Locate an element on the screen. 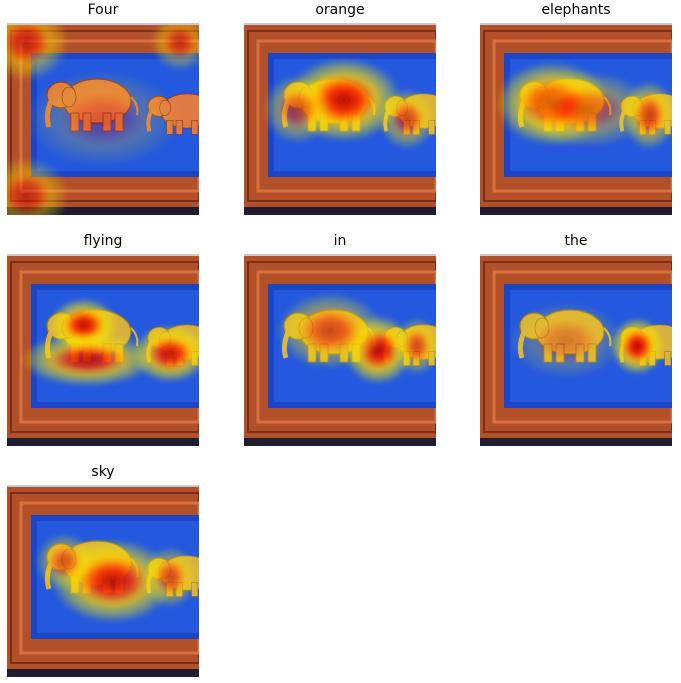  panel-title: elephants is located at coordinates (576, 10).